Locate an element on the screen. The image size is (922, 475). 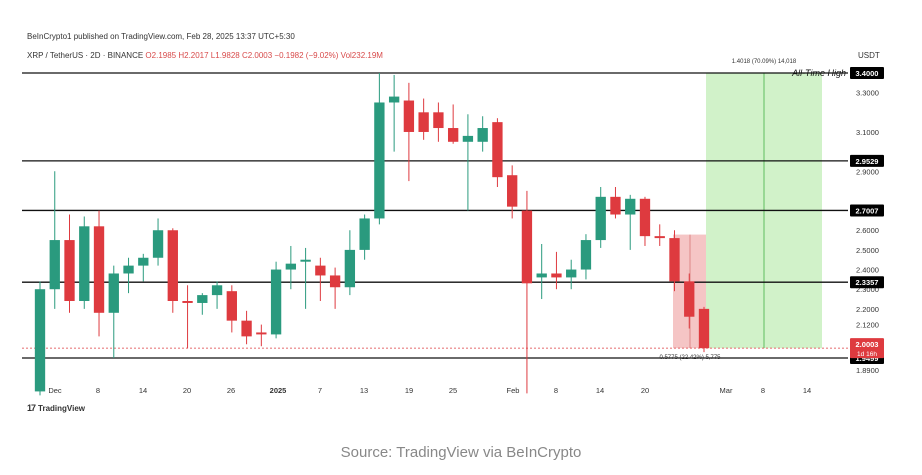
candle-countdown-label: 1d 16h is located at coordinates (867, 354).